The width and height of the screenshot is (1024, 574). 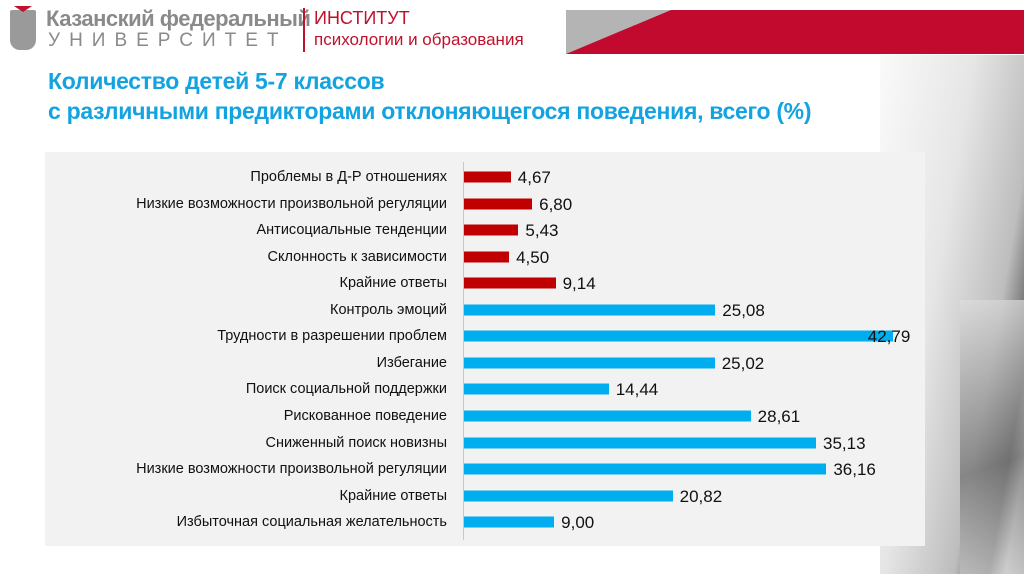 What do you see at coordinates (356, 442) in the screenshot?
I see `category-label: Сниженный поиск новизны` at bounding box center [356, 442].